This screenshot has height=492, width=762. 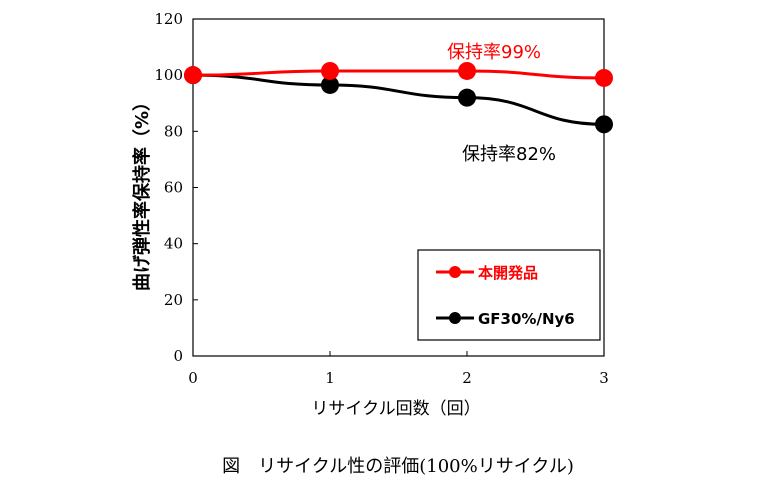 I want to click on y-tick-label: 80, so click(x=173, y=131).